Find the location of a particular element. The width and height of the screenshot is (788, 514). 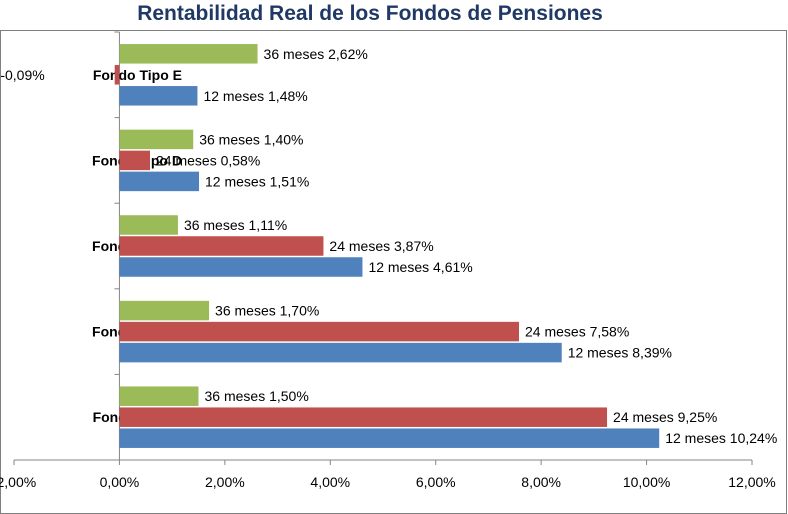

data-label: 24 meses 7,58% is located at coordinates (577, 332).